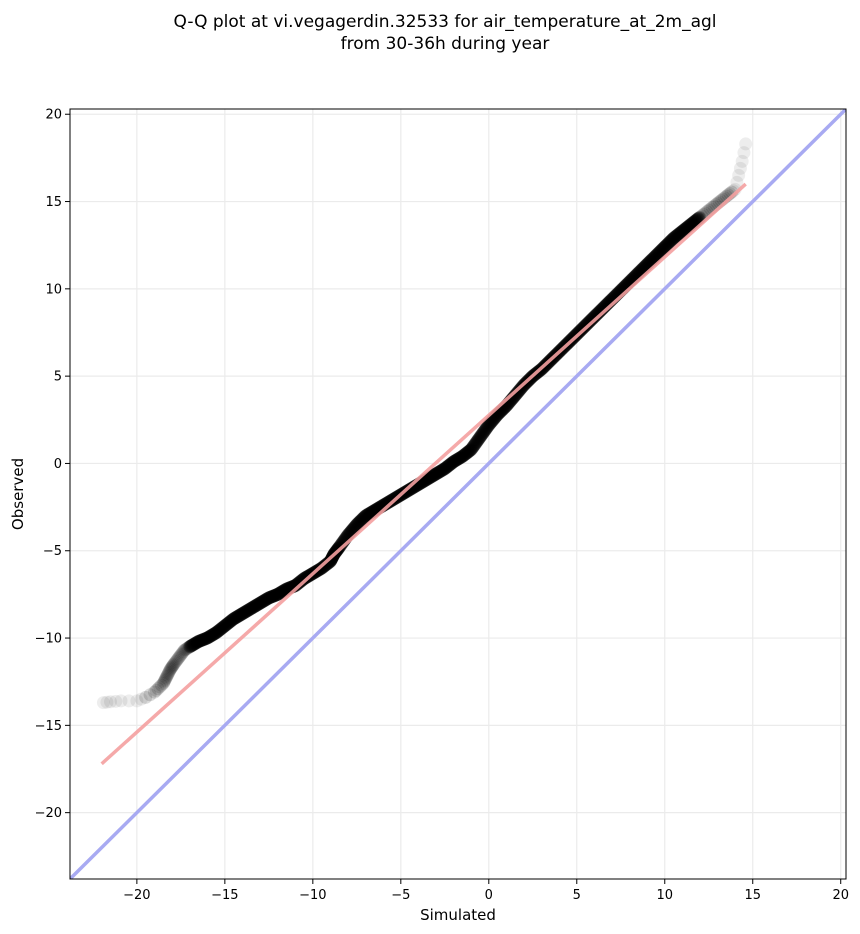  What do you see at coordinates (840, 895) in the screenshot?
I see `x-tick-label: 20` at bounding box center [840, 895].